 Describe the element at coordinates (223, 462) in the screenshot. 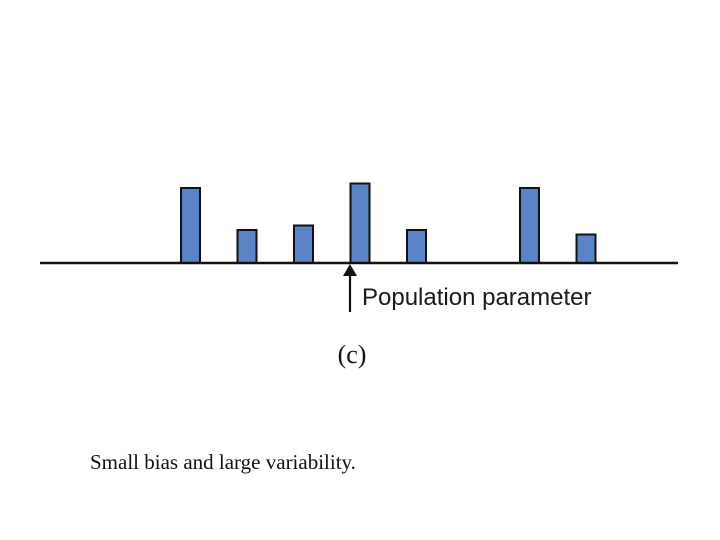

I see `caption-text: Small bias and large variability.` at that location.